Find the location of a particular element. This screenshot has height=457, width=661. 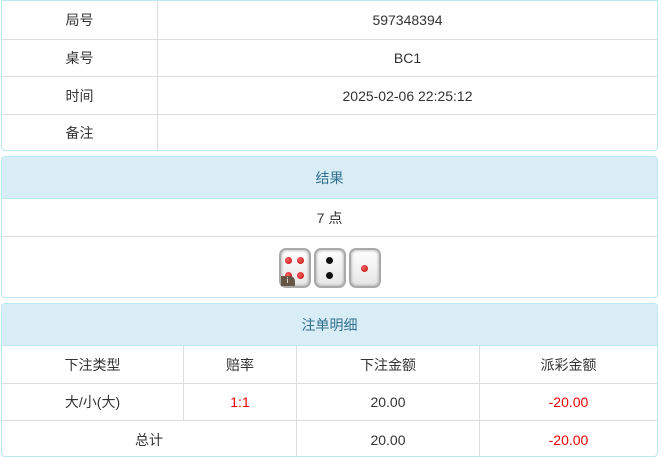

label: 局号 is located at coordinates (79, 20).